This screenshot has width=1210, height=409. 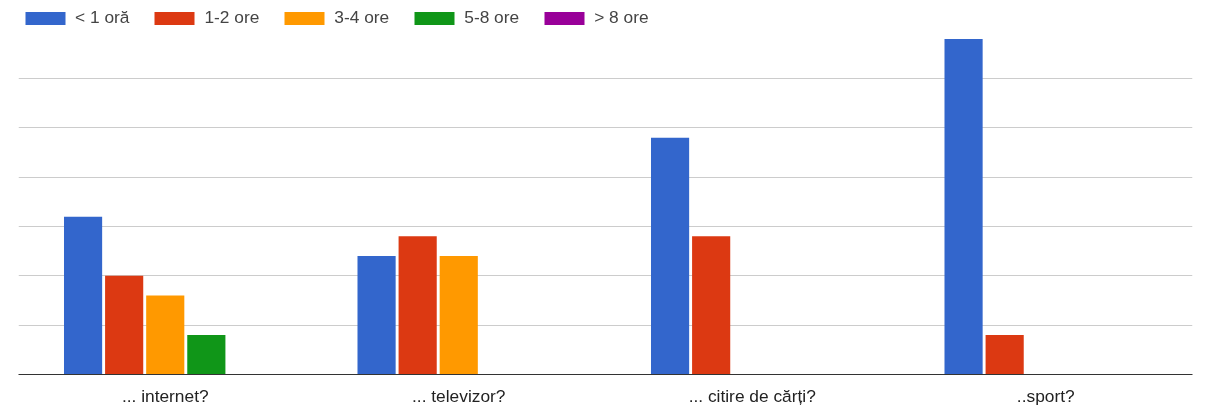 I want to click on legend-label: 5-8 ore, so click(x=492, y=17).